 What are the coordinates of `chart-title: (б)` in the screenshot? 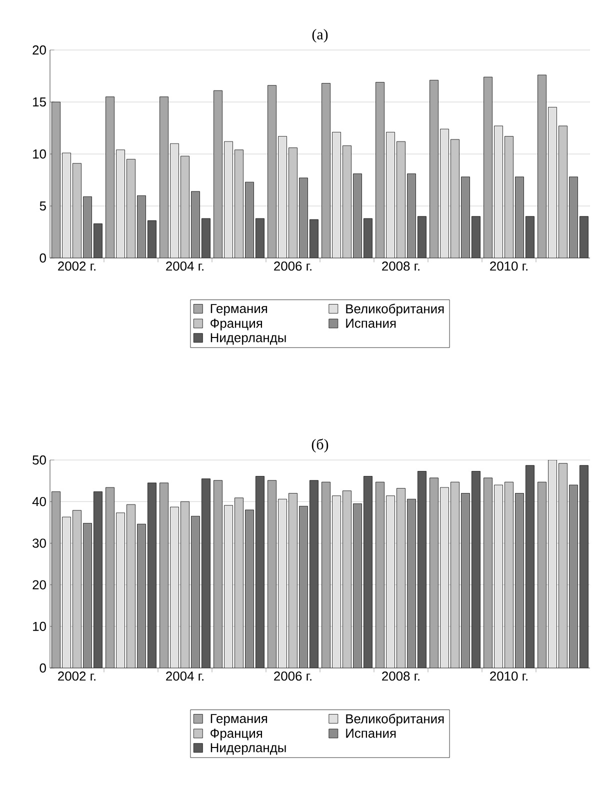 It's located at (320, 445).